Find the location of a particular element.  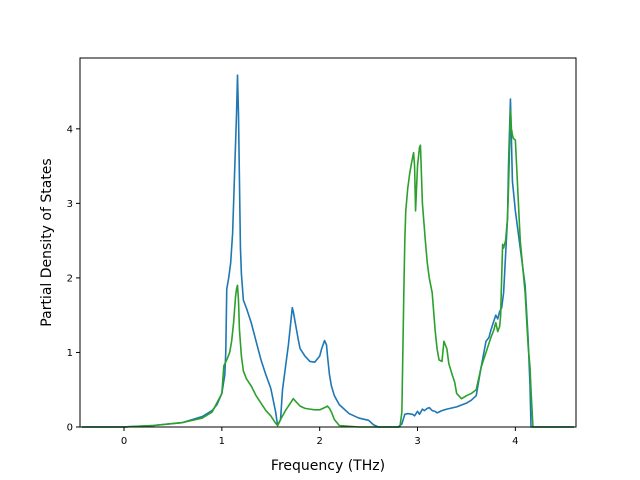

y-axis-label: Partial Density of States is located at coordinates (47, 242).